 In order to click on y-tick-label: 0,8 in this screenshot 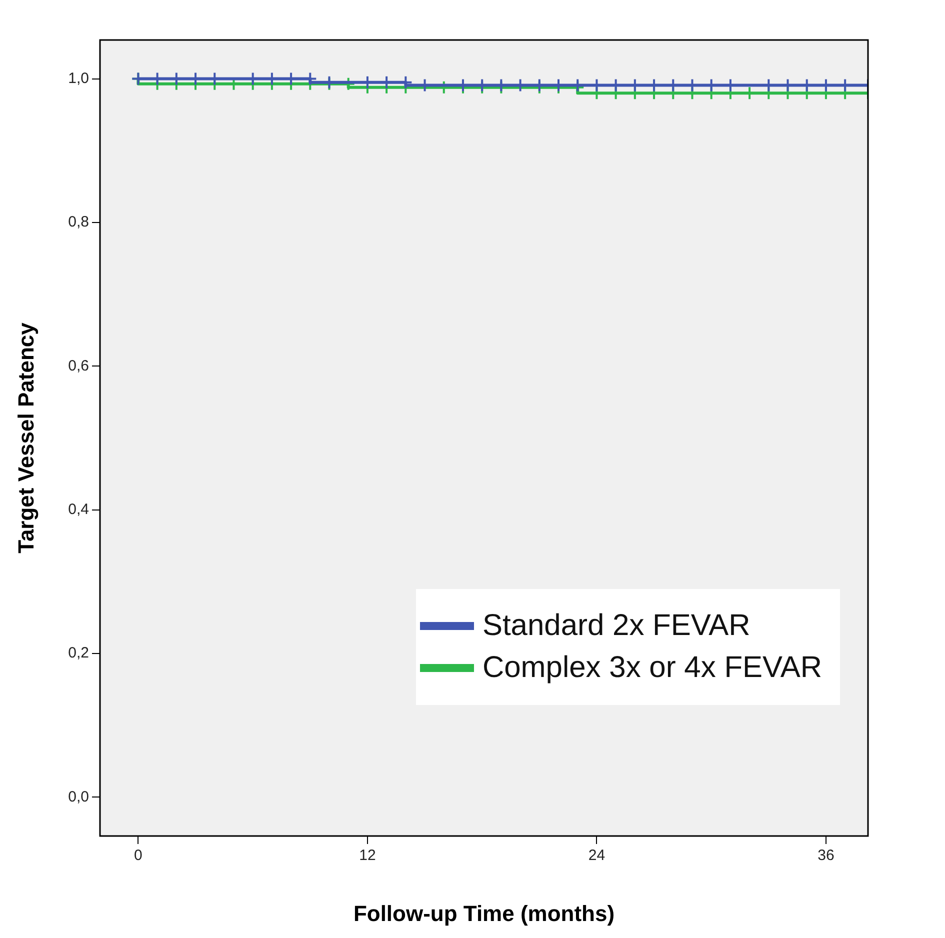, I will do `click(78, 222)`.